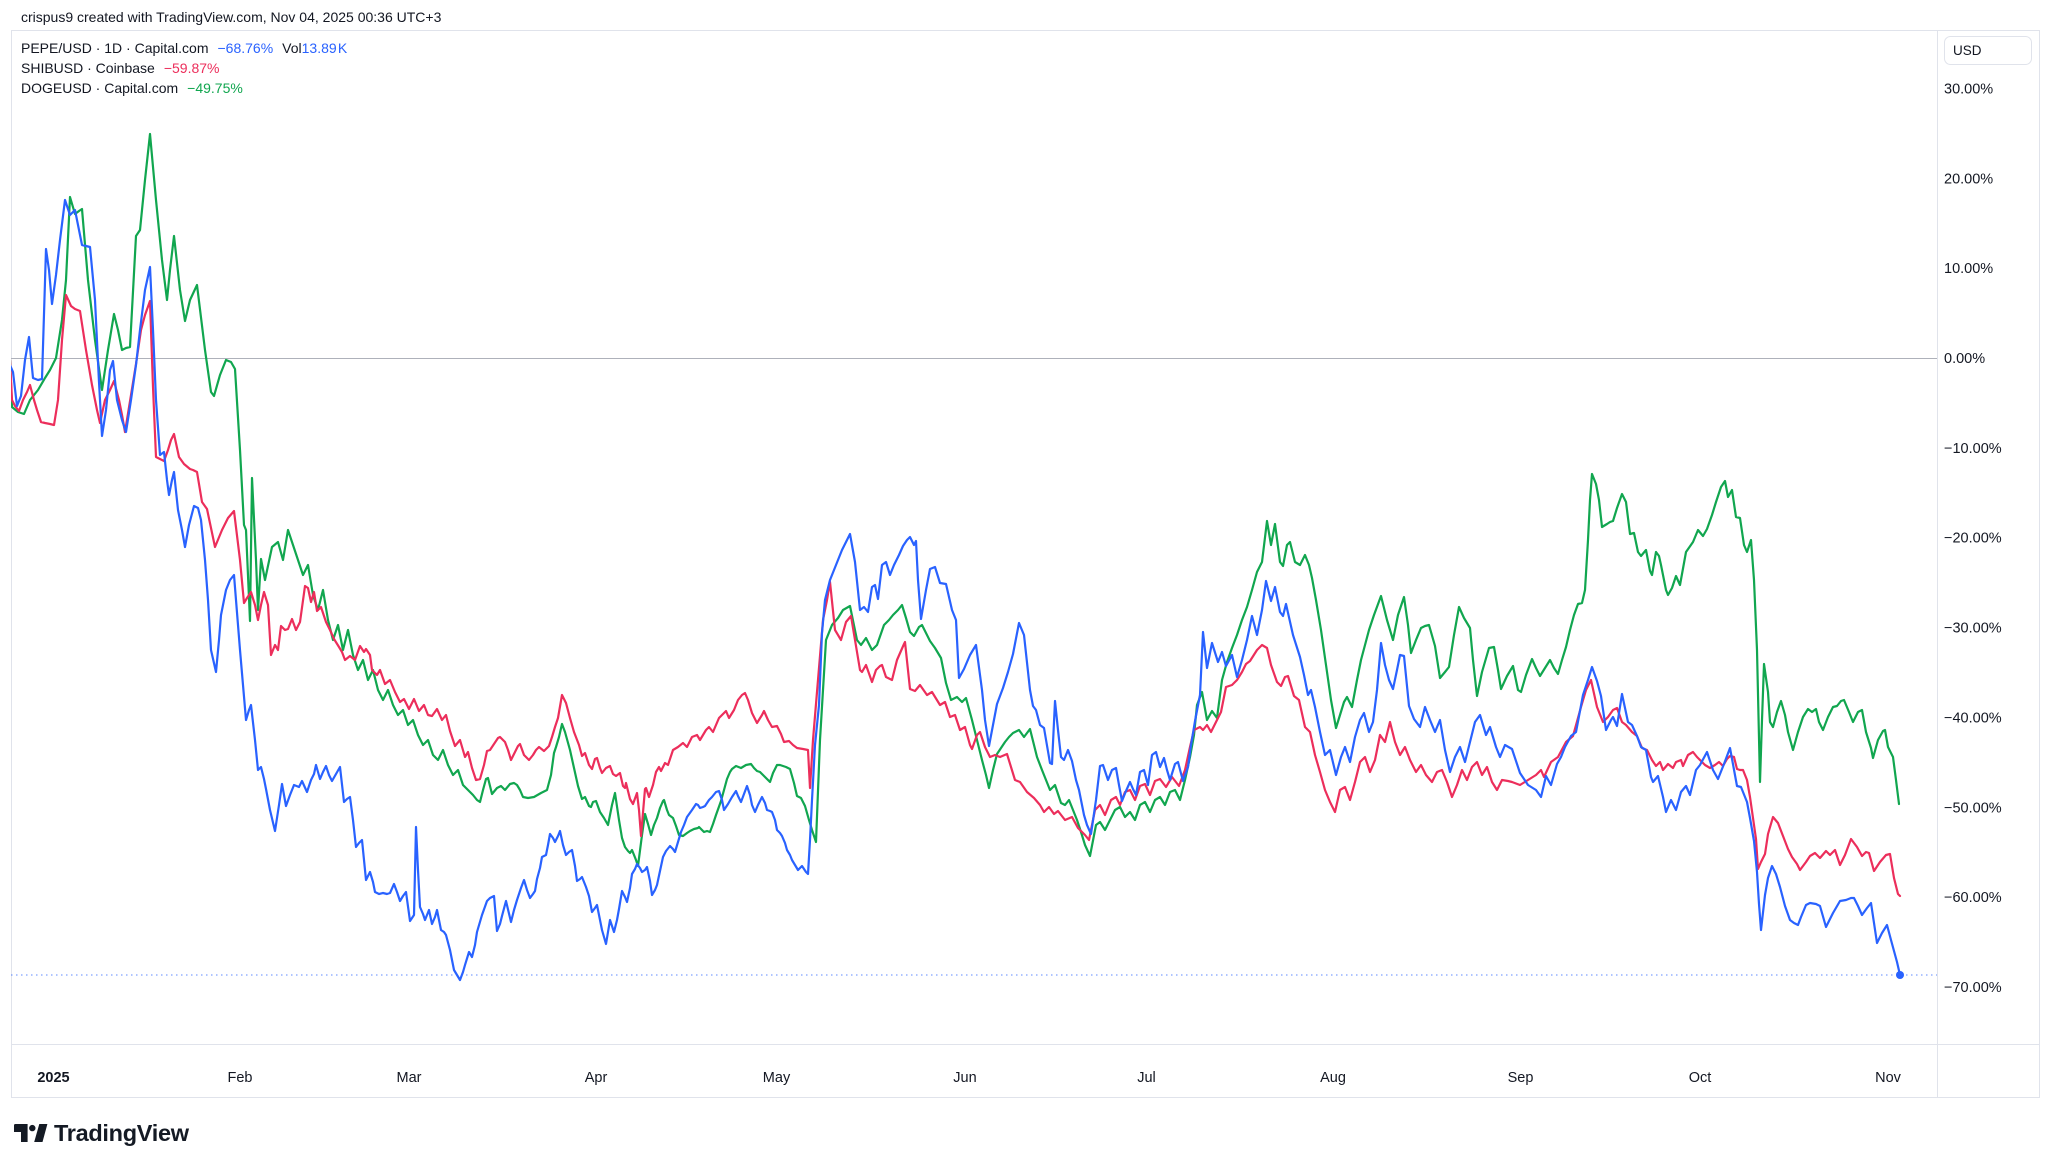 This screenshot has width=2048, height=1168. Describe the element at coordinates (1700, 1078) in the screenshot. I see `svg-text: Oct` at that location.